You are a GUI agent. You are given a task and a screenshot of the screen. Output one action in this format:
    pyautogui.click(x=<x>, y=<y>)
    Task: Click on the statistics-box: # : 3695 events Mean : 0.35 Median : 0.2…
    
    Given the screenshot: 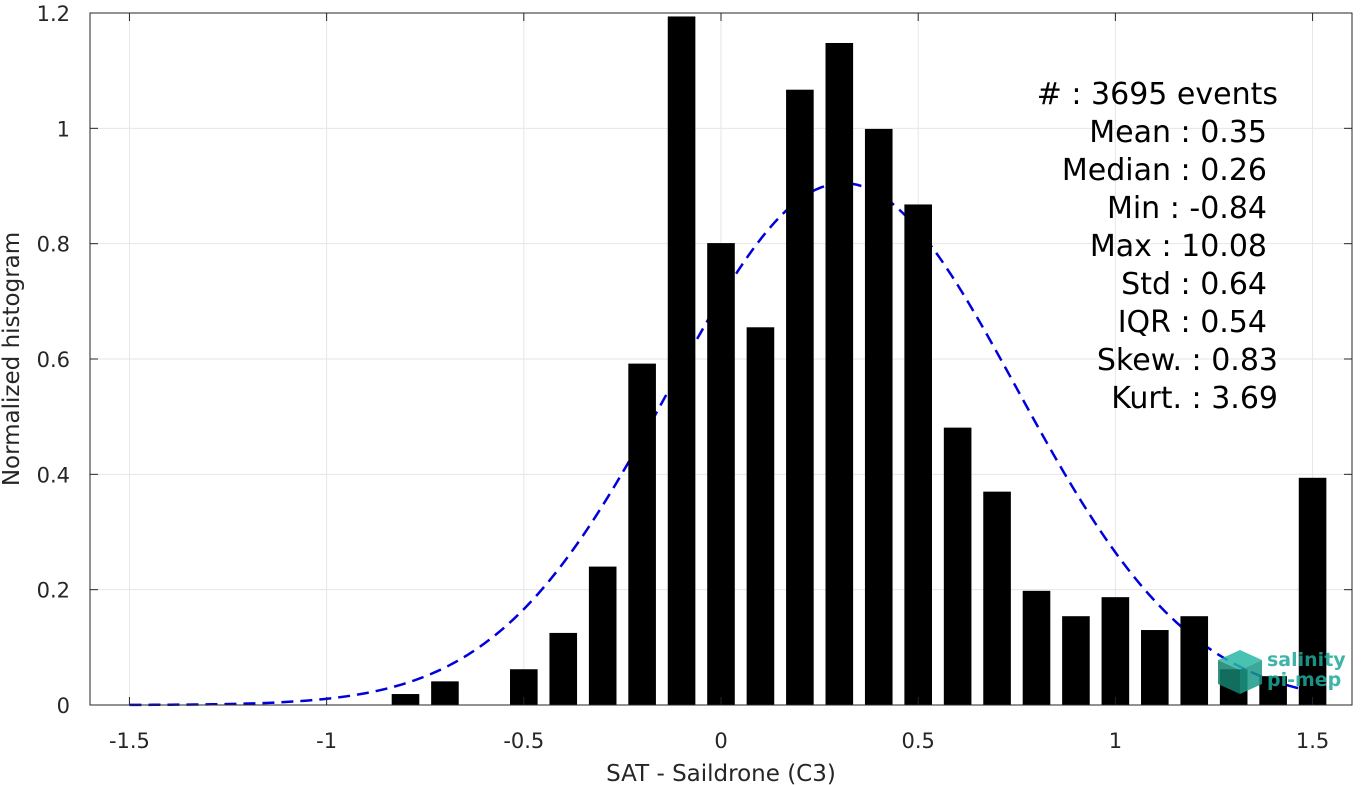 What is the action you would take?
    pyautogui.click(x=1157, y=246)
    